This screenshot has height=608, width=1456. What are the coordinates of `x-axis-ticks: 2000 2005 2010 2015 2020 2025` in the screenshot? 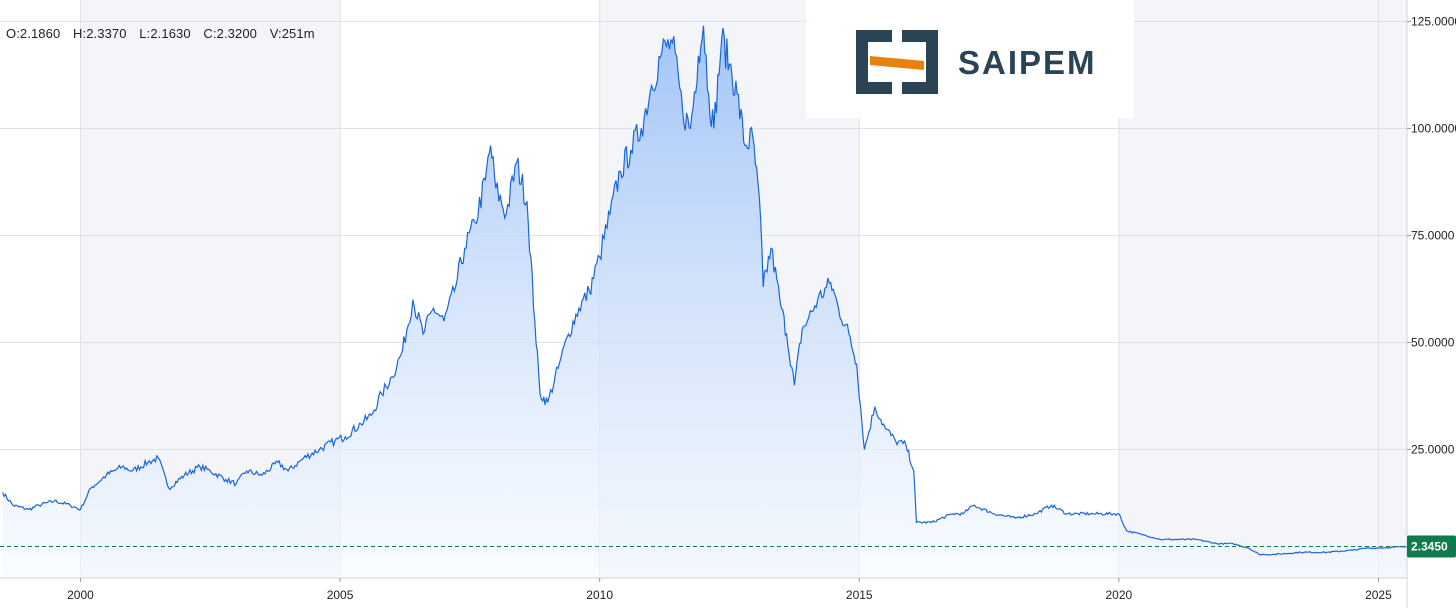 It's located at (729, 590).